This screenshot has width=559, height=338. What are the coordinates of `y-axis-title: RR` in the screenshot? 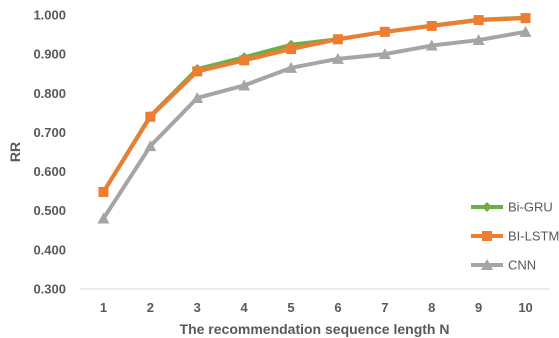 It's located at (15, 152).